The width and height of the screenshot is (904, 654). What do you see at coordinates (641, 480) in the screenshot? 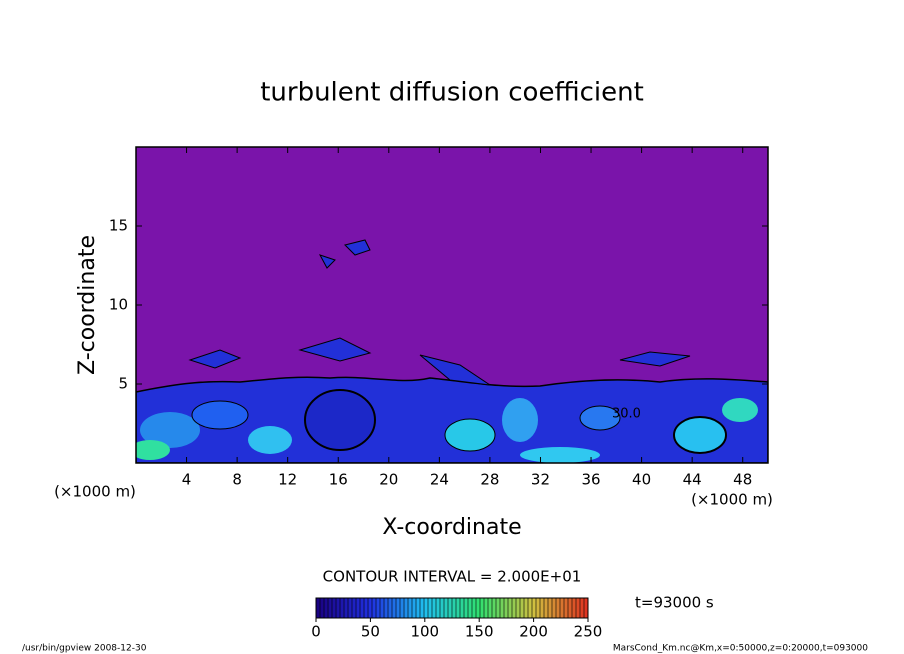
I see `x-tick-label: 40` at bounding box center [641, 480].